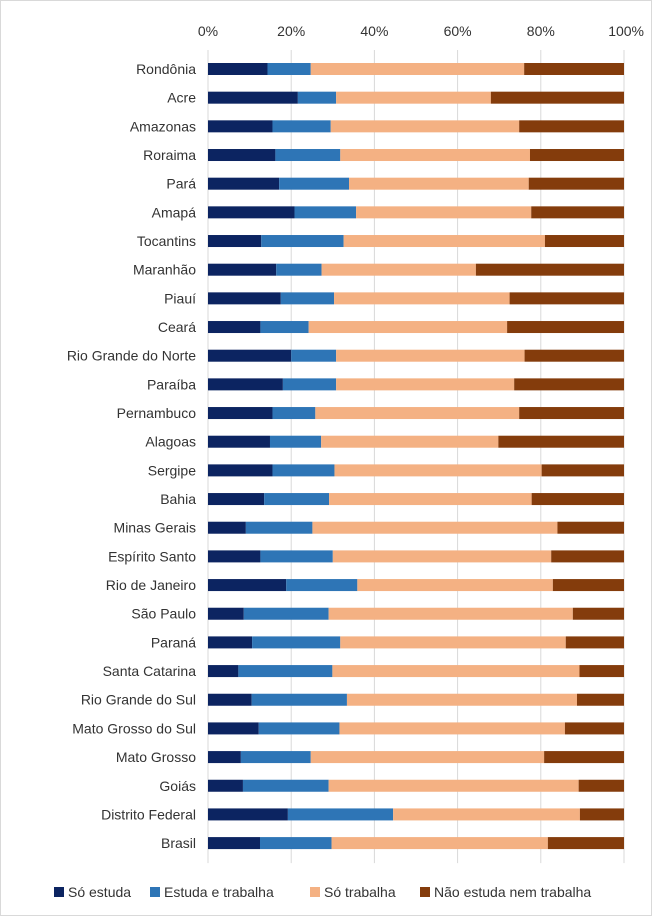 Image resolution: width=652 pixels, height=916 pixels. I want to click on x-tick-label: 0%, so click(208, 31).